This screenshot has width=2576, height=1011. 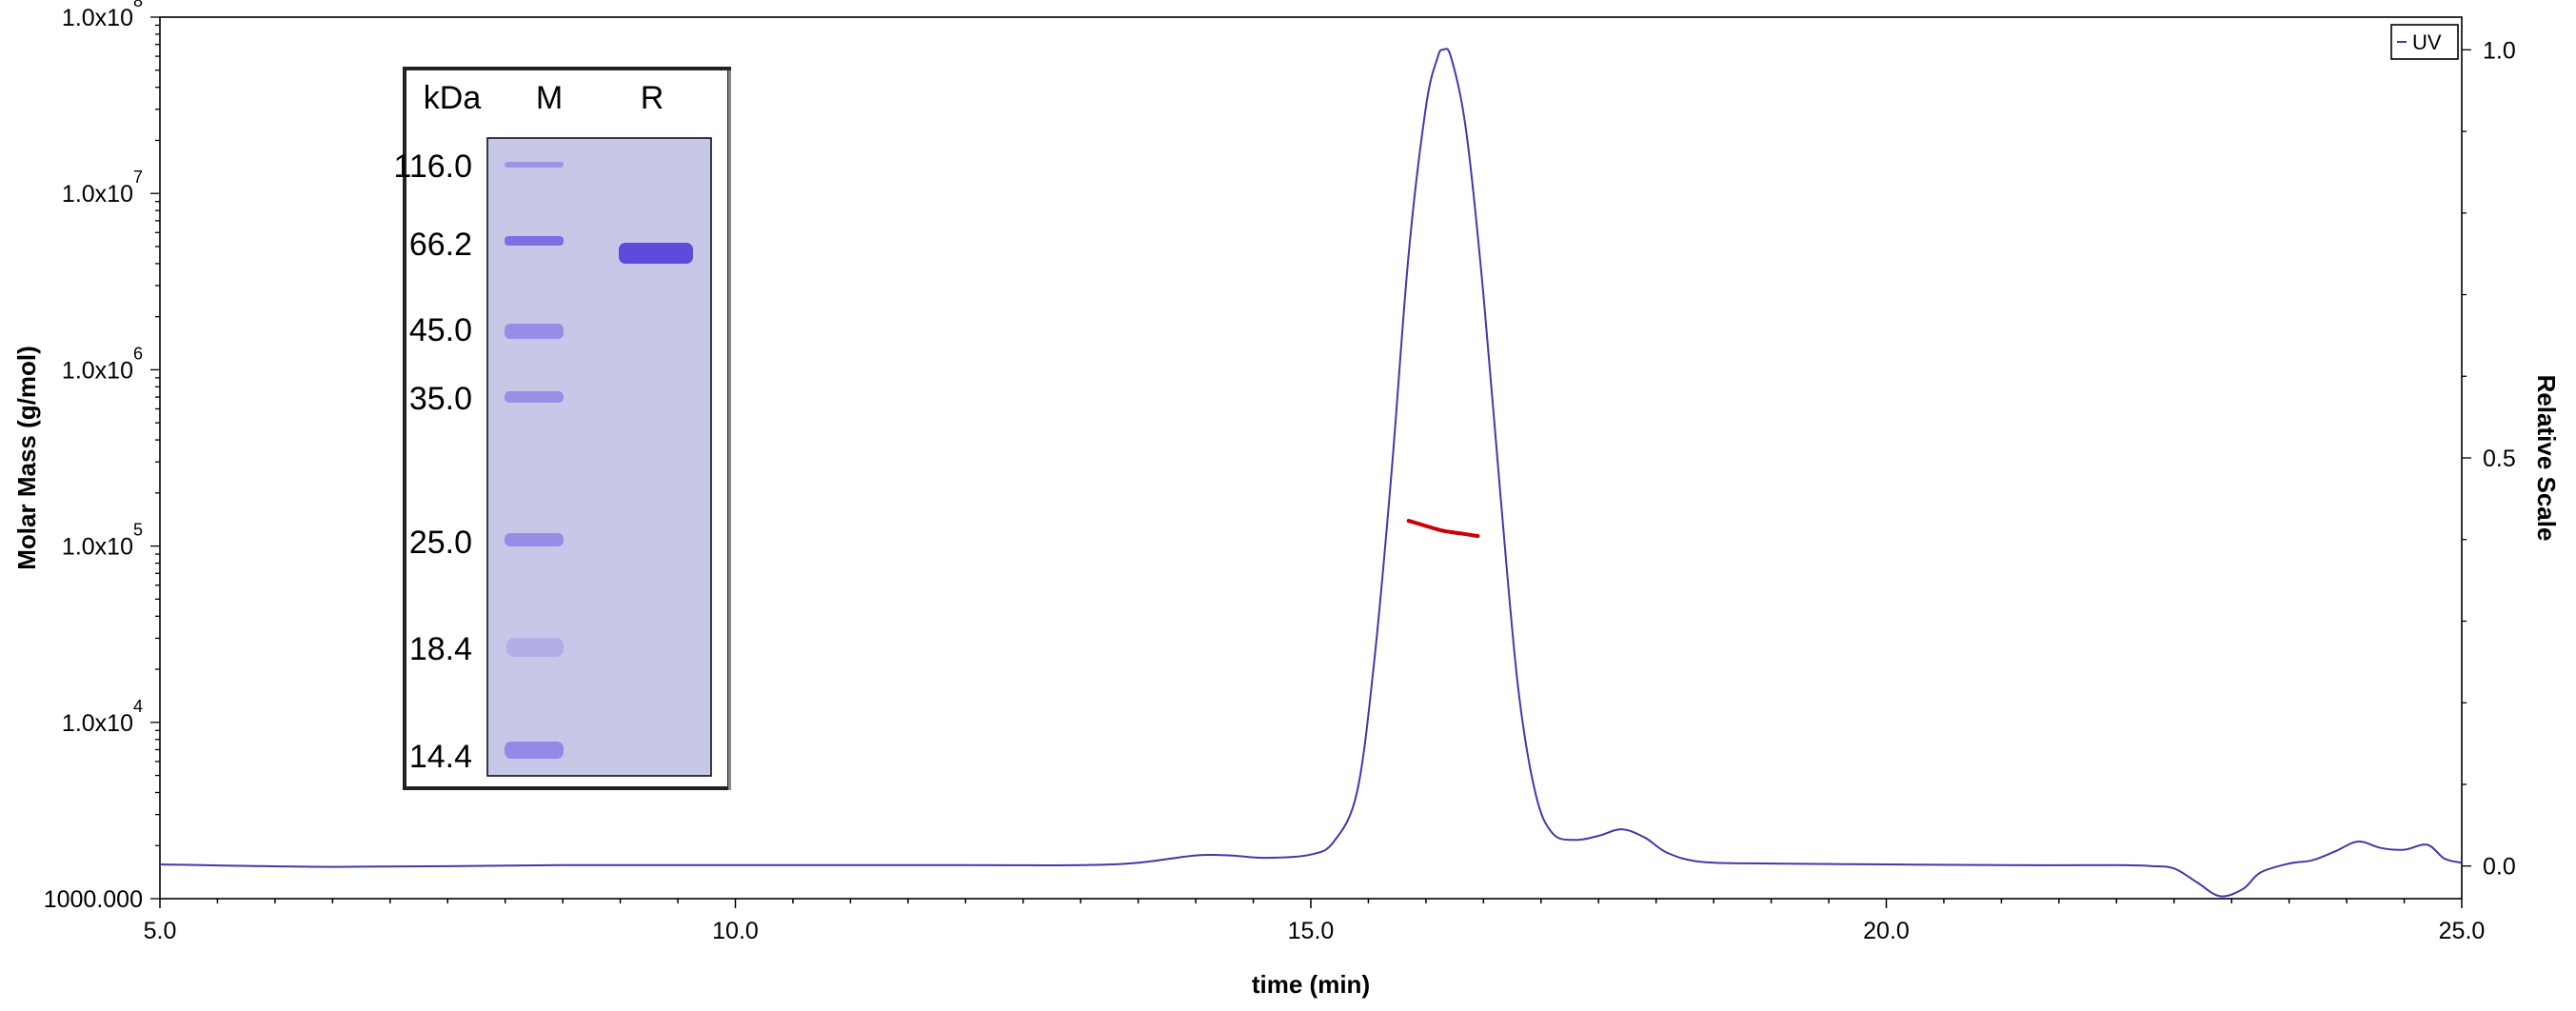 What do you see at coordinates (432, 167) in the screenshot?
I see `marker-label-116: 116.0` at bounding box center [432, 167].